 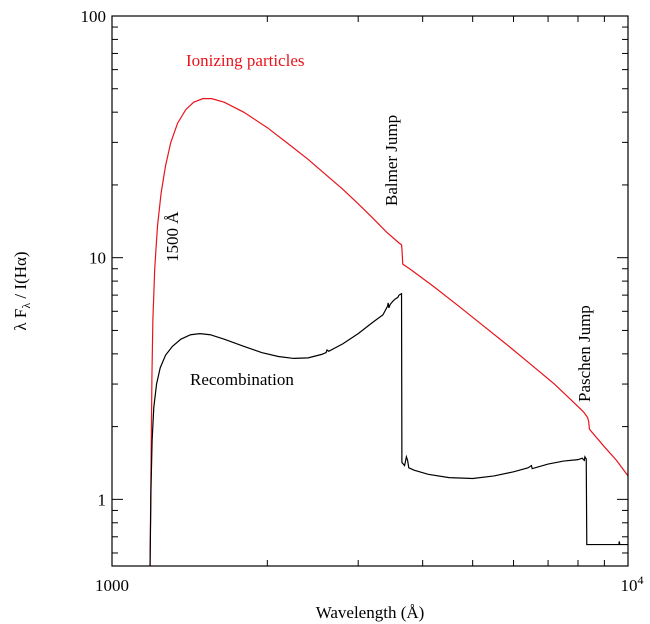 I want to click on annotation-recombination: Recombination, so click(x=242, y=379).